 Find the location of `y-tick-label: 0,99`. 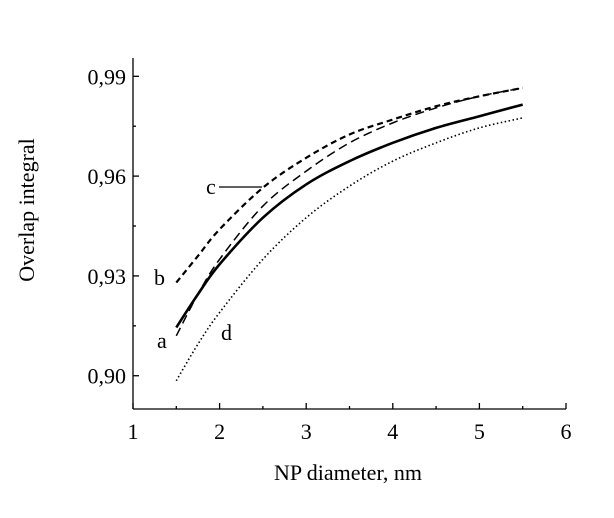

y-tick-label: 0,99 is located at coordinates (107, 76).